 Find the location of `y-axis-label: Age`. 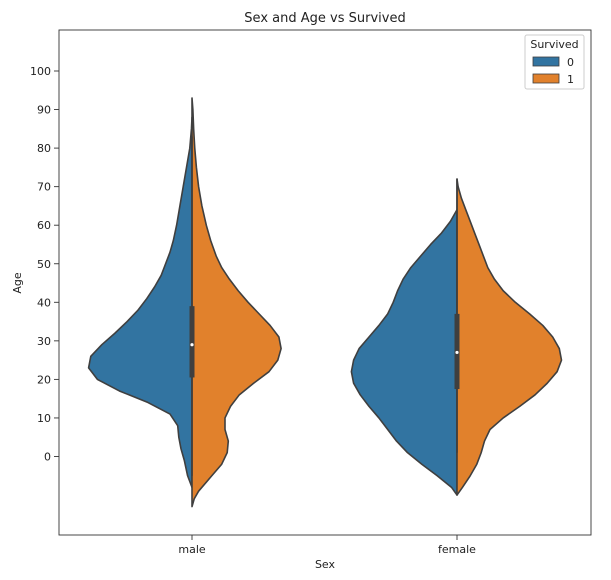

y-axis-label: Age is located at coordinates (17, 283).